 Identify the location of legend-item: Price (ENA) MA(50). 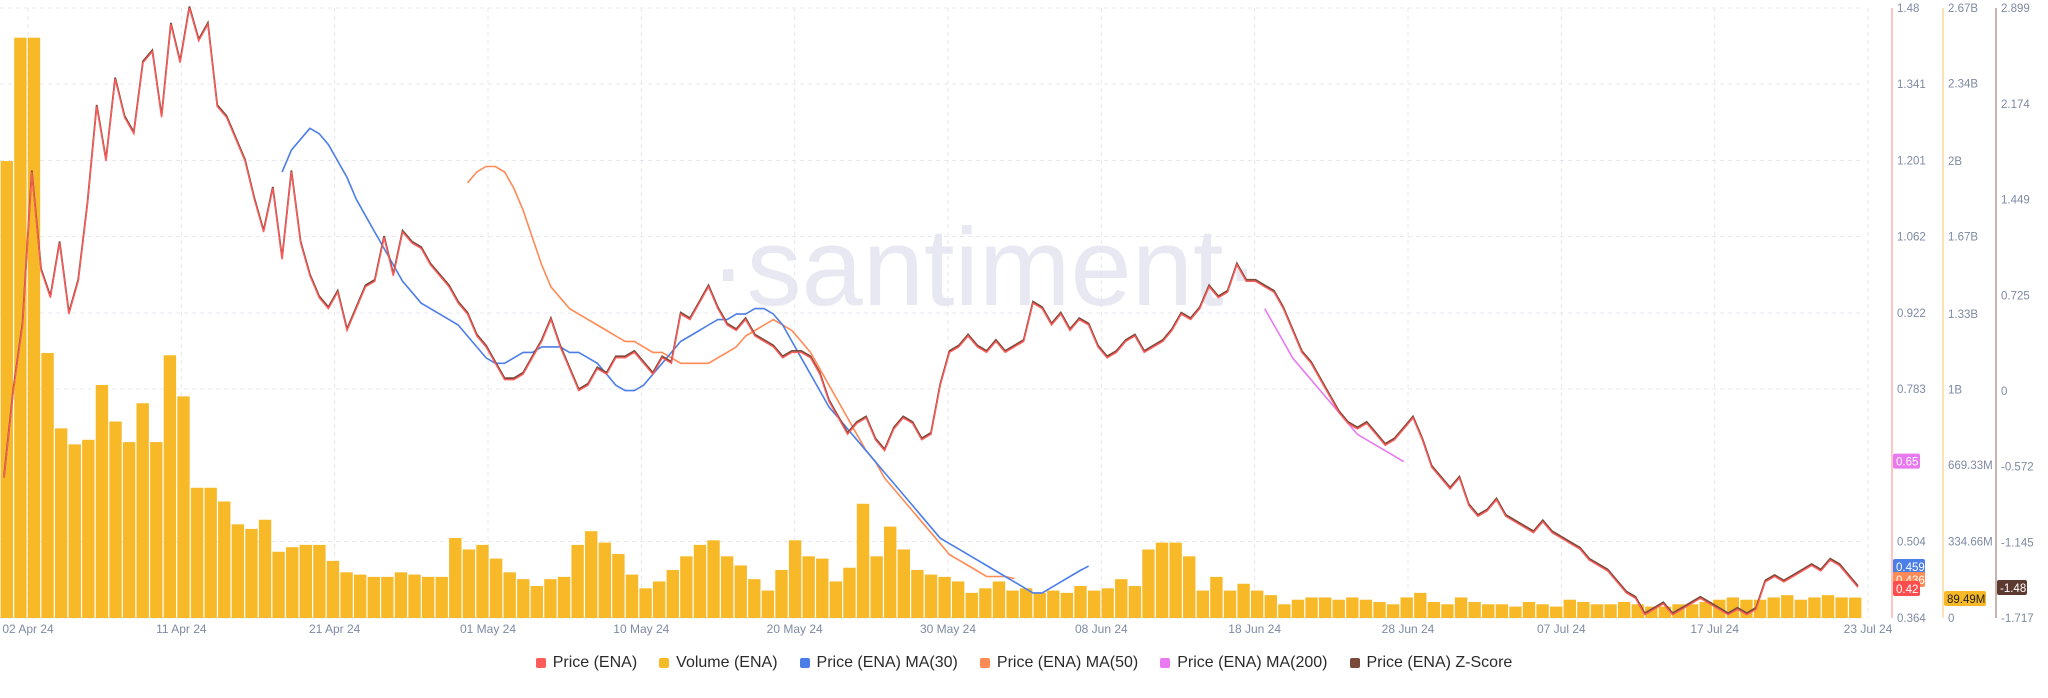
(1059, 663).